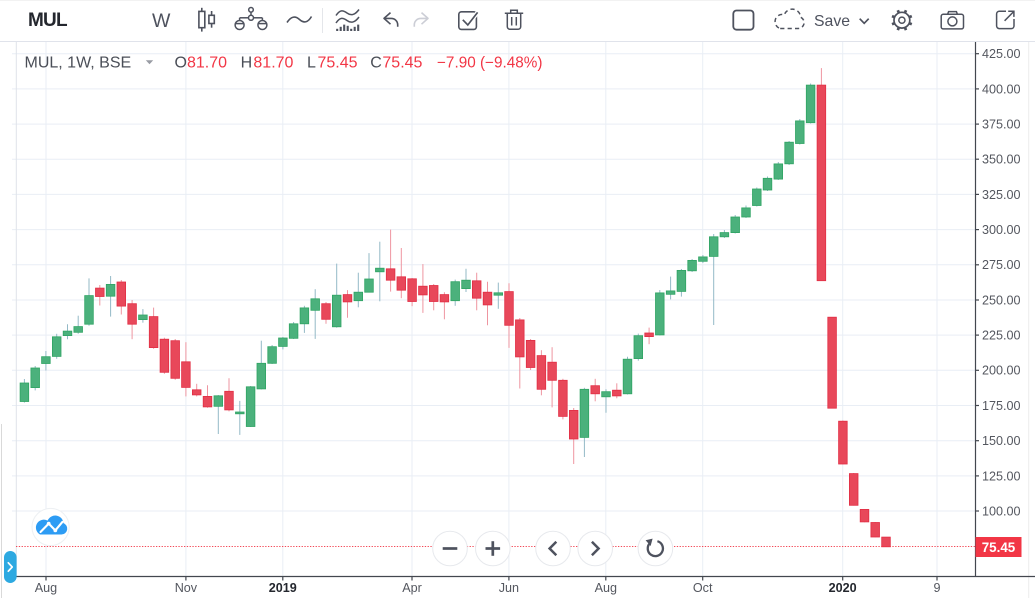  Describe the element at coordinates (703, 588) in the screenshot. I see `svg-text: Oct` at that location.